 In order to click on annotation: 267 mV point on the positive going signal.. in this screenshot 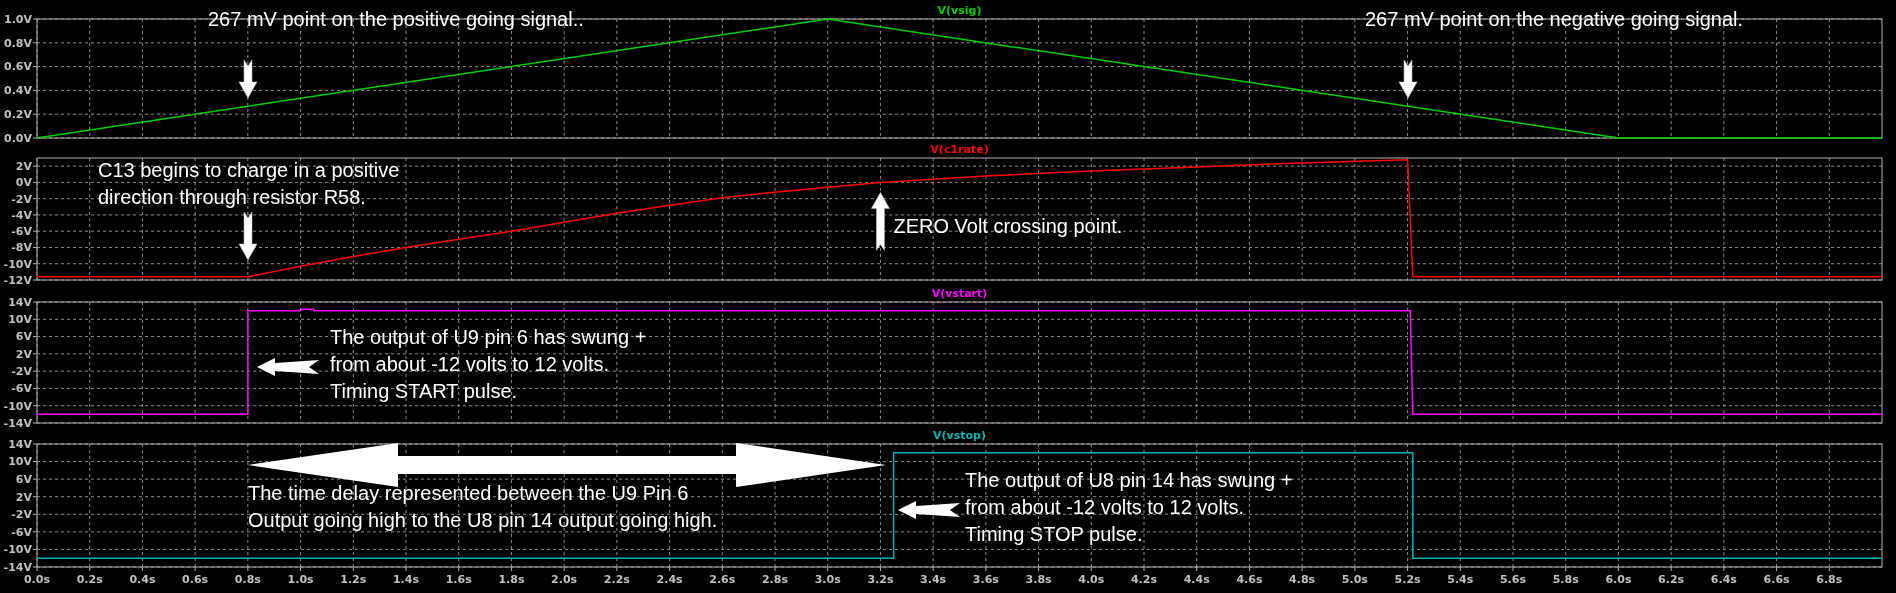, I will do `click(396, 19)`.